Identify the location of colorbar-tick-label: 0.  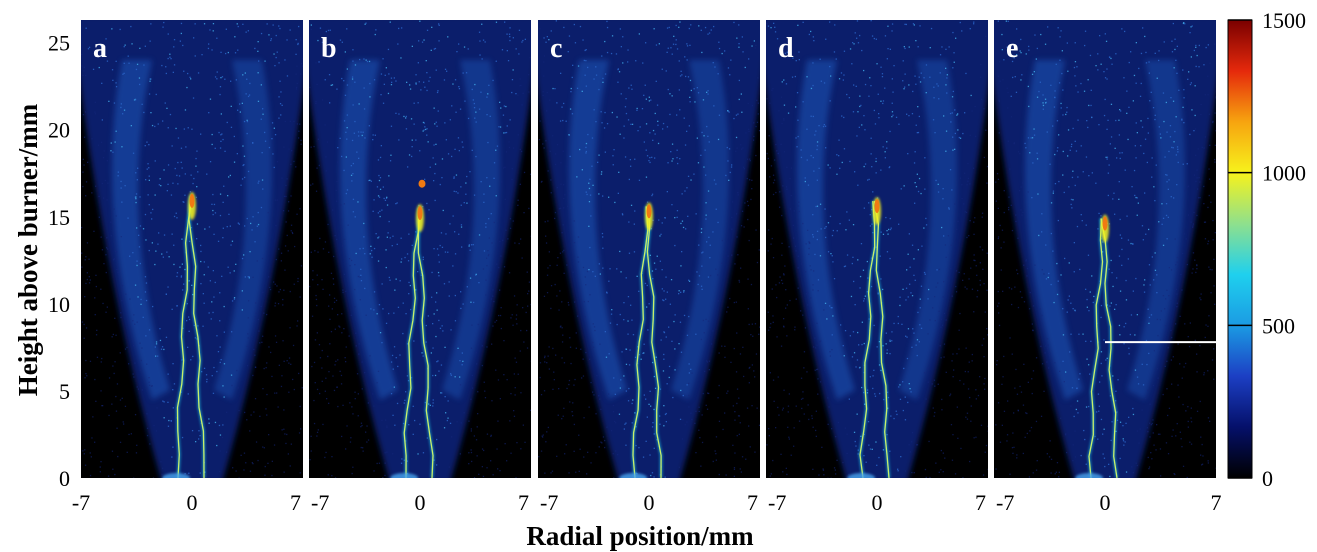
(1267, 478).